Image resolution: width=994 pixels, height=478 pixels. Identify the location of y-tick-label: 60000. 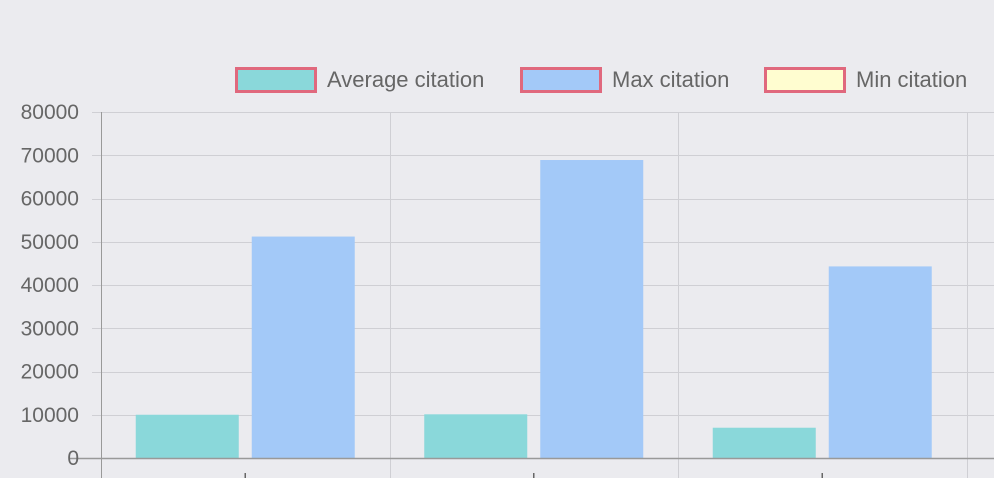
(50, 199).